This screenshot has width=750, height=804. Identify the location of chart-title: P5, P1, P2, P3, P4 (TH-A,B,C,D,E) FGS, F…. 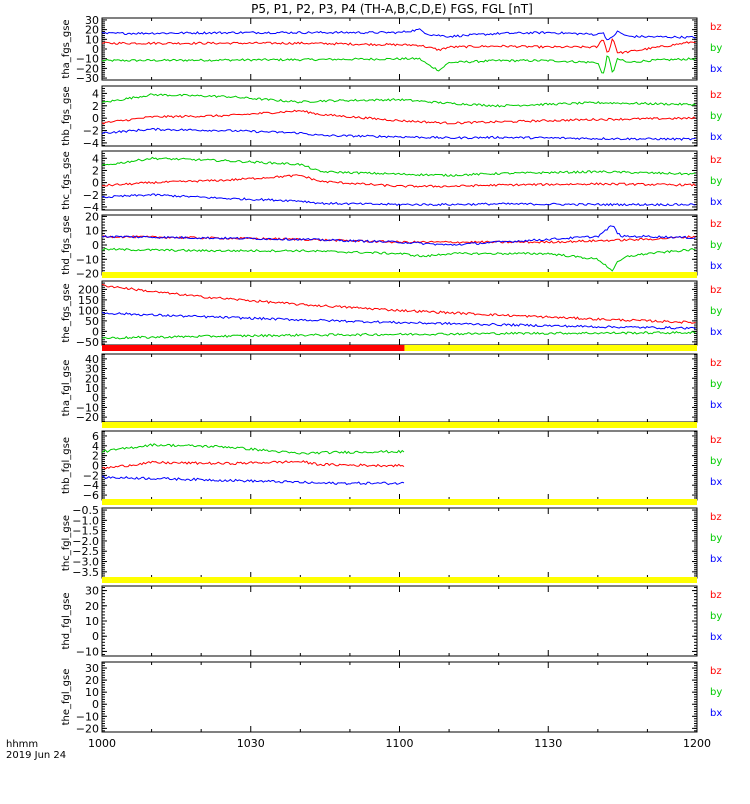
(392, 9).